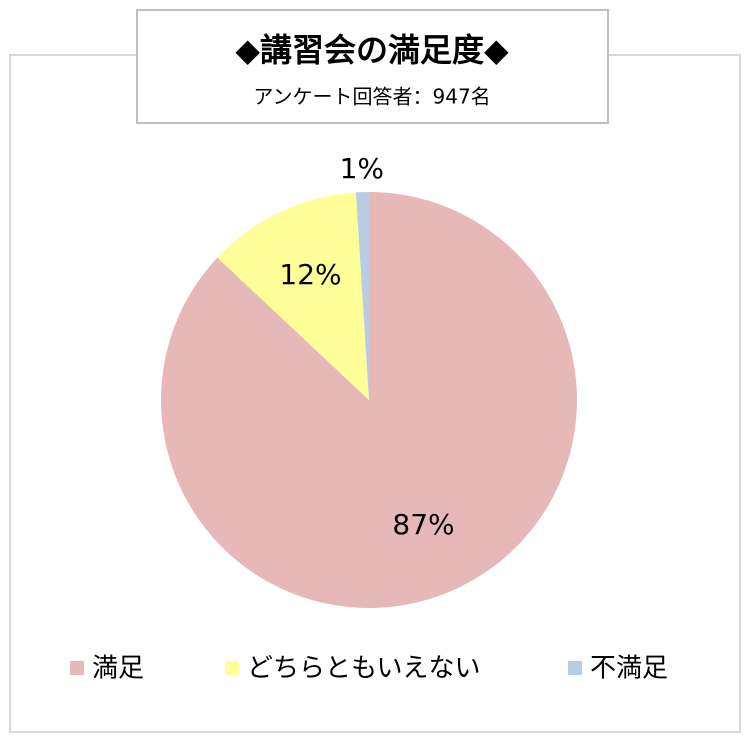 Image resolution: width=749 pixels, height=742 pixels. Describe the element at coordinates (371, 97) in the screenshot. I see `chart-subtitle: アンケート回答者：947名` at that location.